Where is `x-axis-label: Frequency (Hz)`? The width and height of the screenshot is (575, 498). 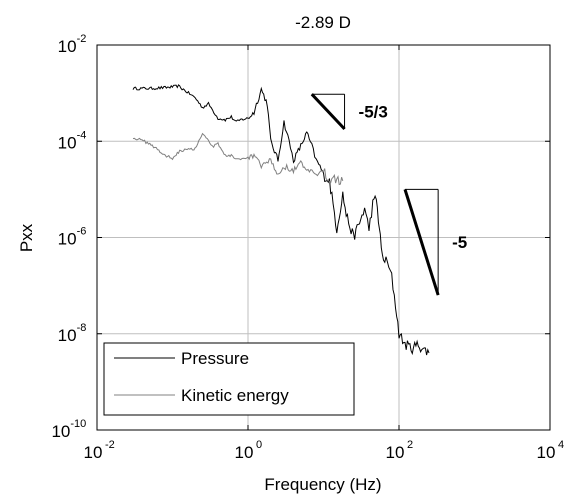 x-axis-label: Frequency (Hz) is located at coordinates (322, 484).